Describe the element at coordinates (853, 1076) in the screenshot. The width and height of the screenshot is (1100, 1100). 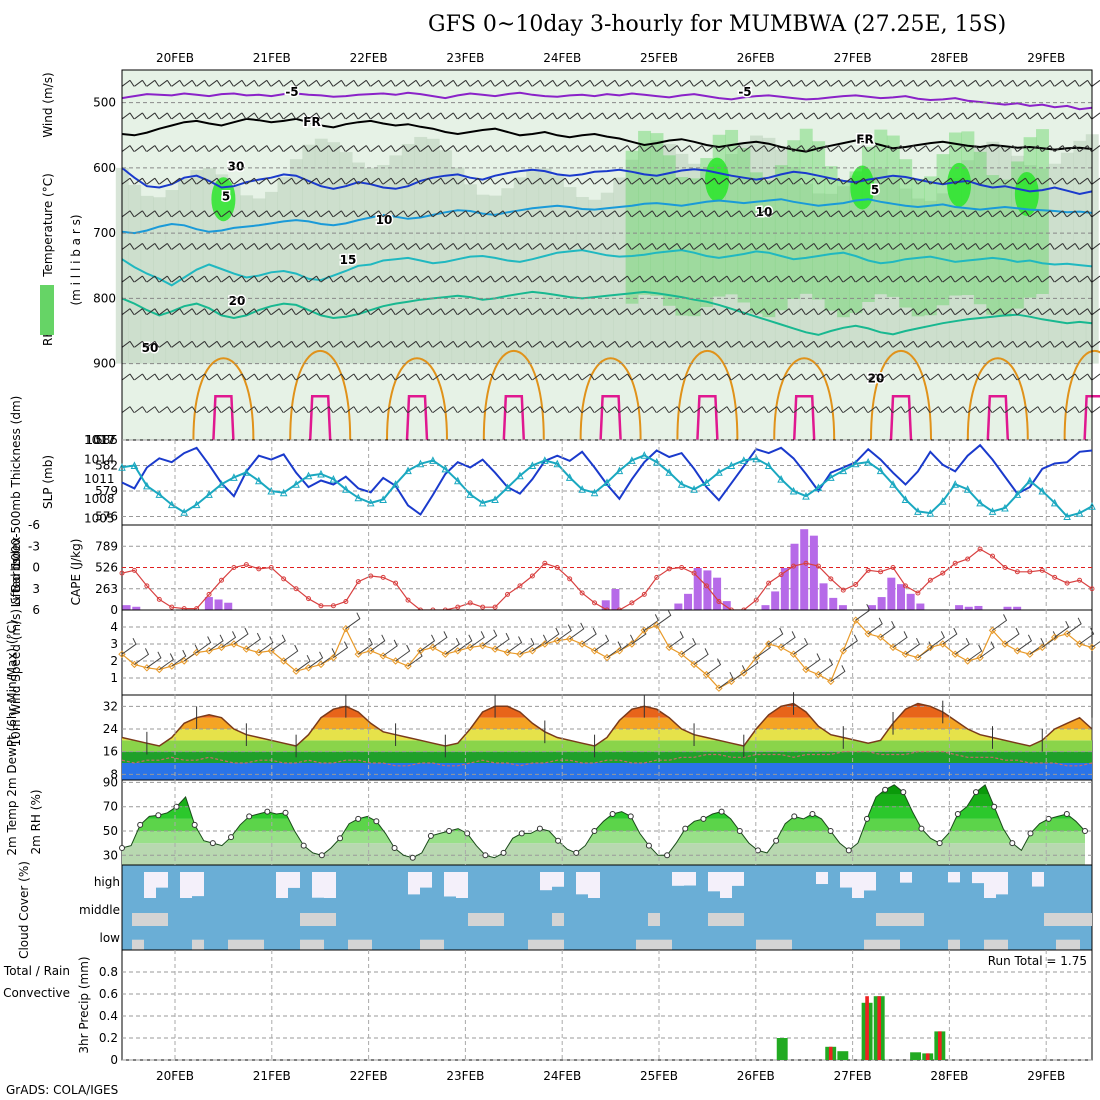
I see `bottom-date-label: 27FEB` at that location.